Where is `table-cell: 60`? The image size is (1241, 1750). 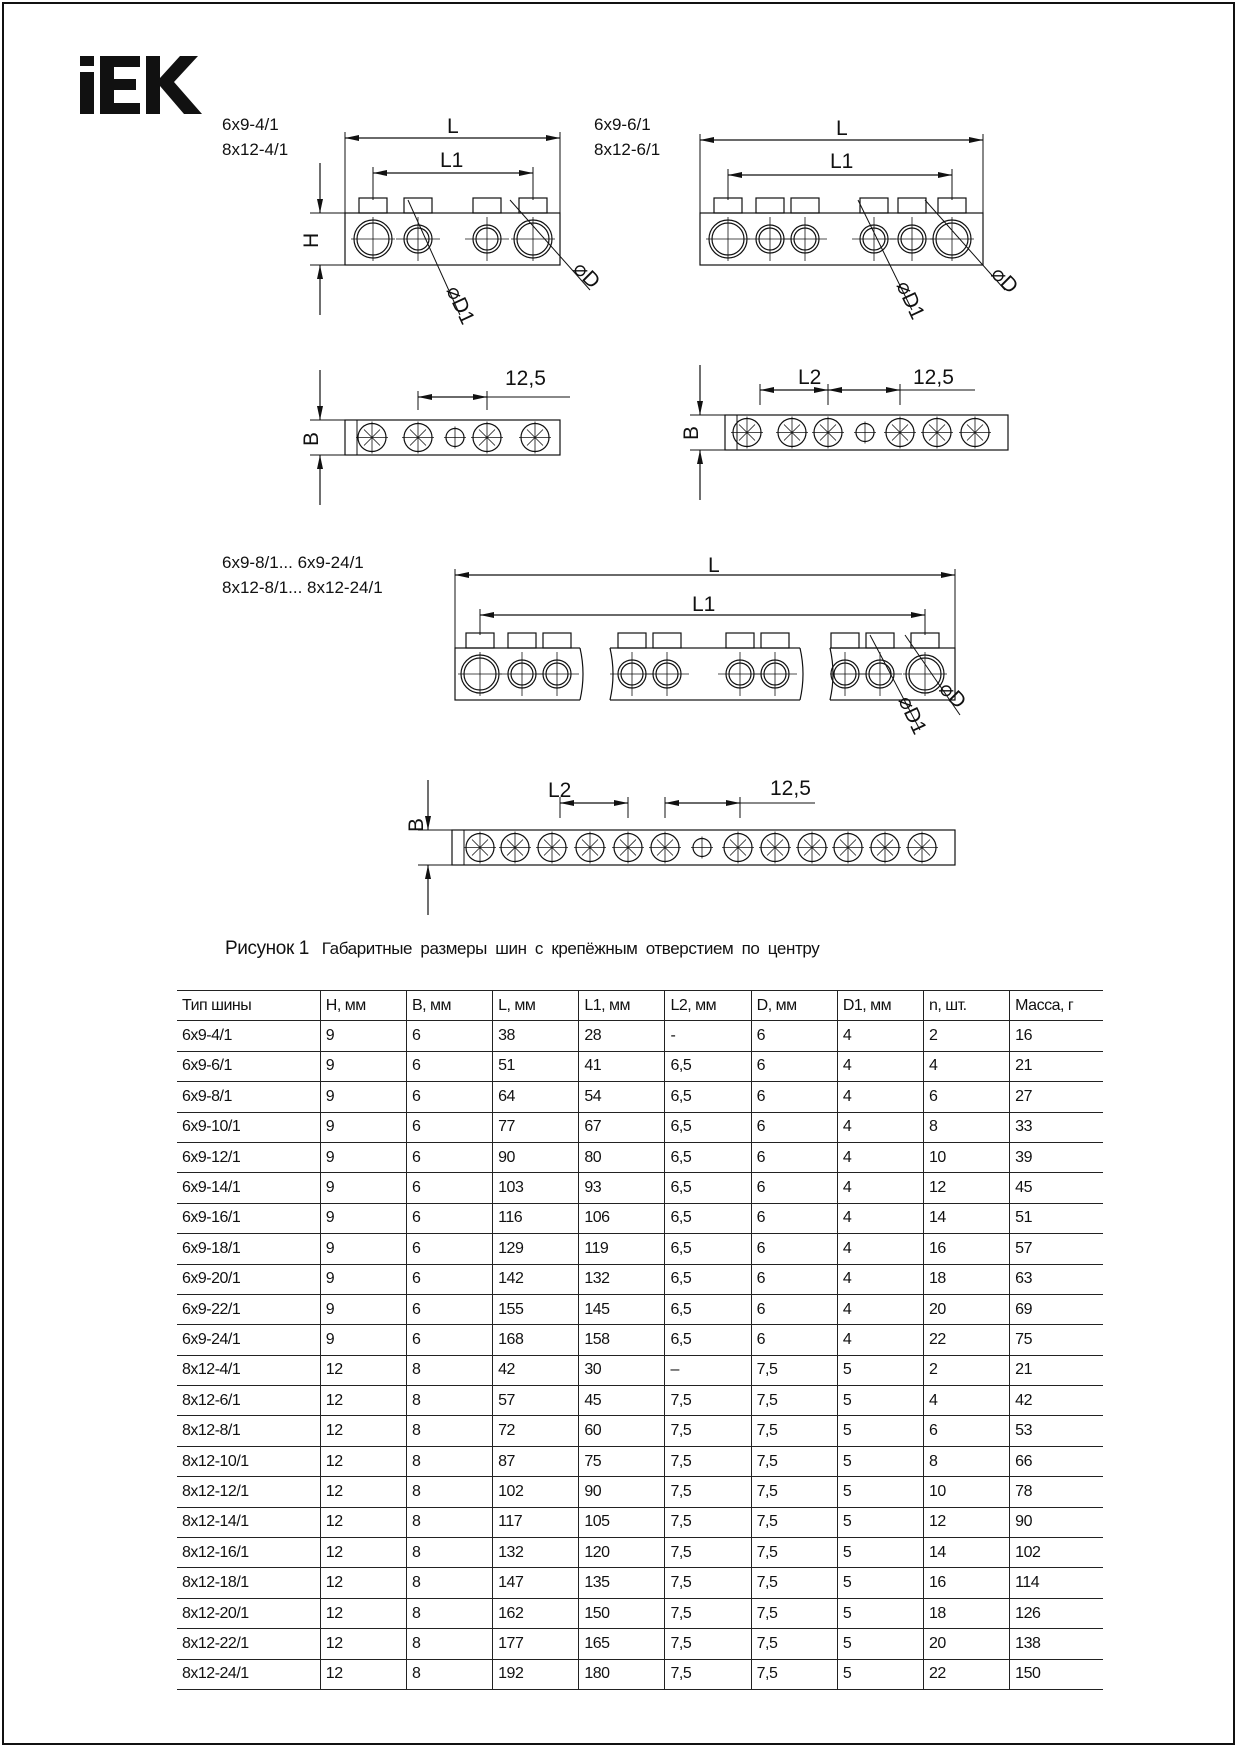
table-cell: 60 is located at coordinates (621, 1431).